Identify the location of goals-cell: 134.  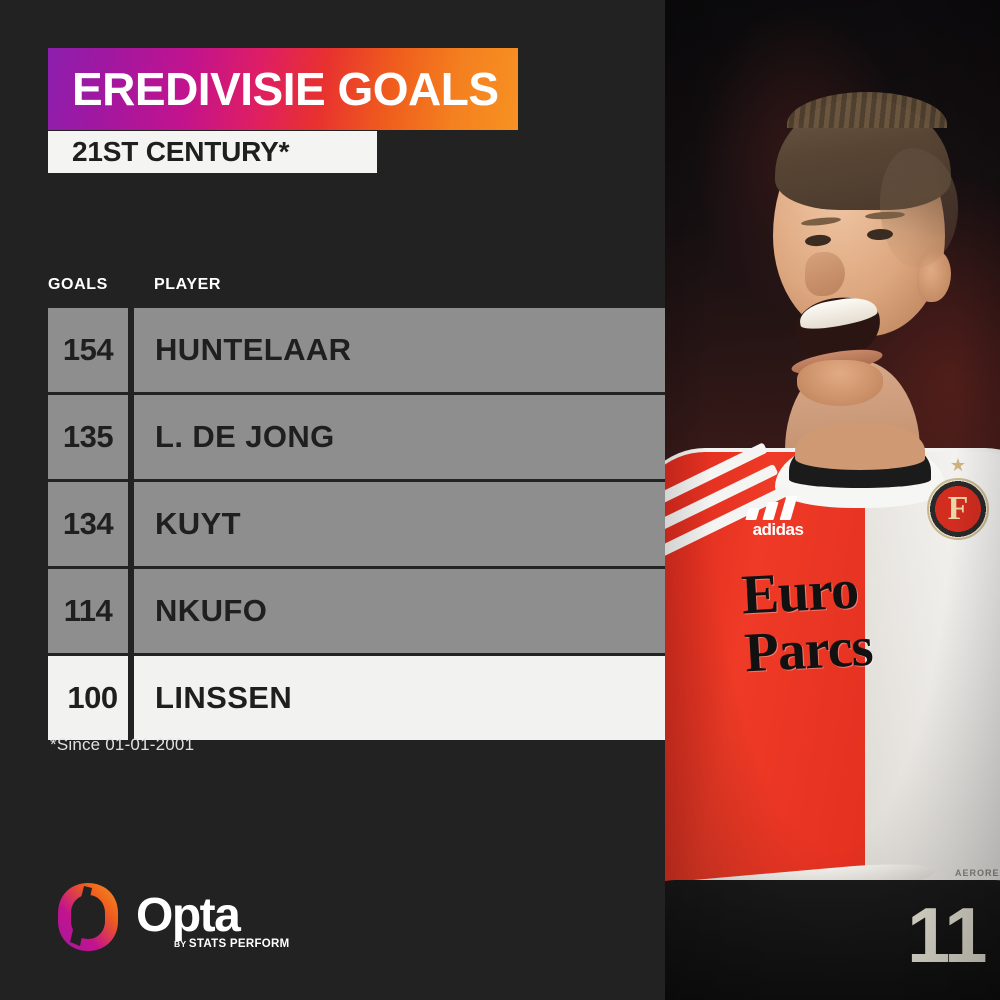
(88, 524).